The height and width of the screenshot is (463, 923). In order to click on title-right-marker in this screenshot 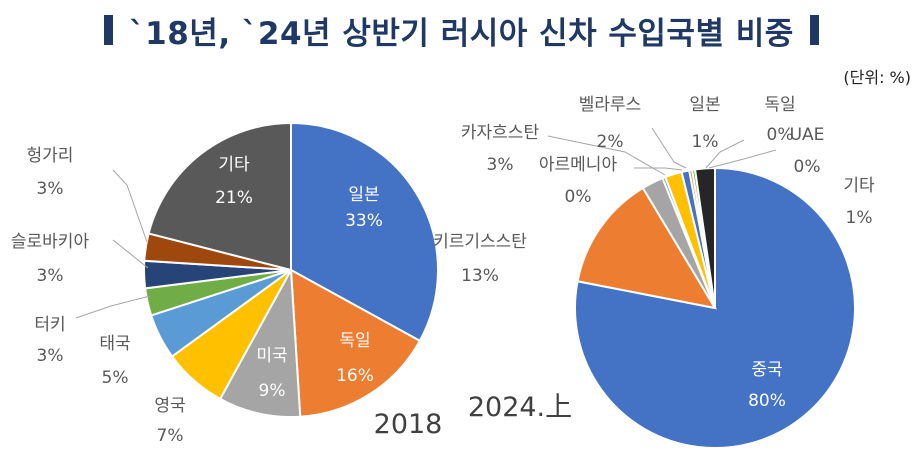, I will do `click(814, 30)`.